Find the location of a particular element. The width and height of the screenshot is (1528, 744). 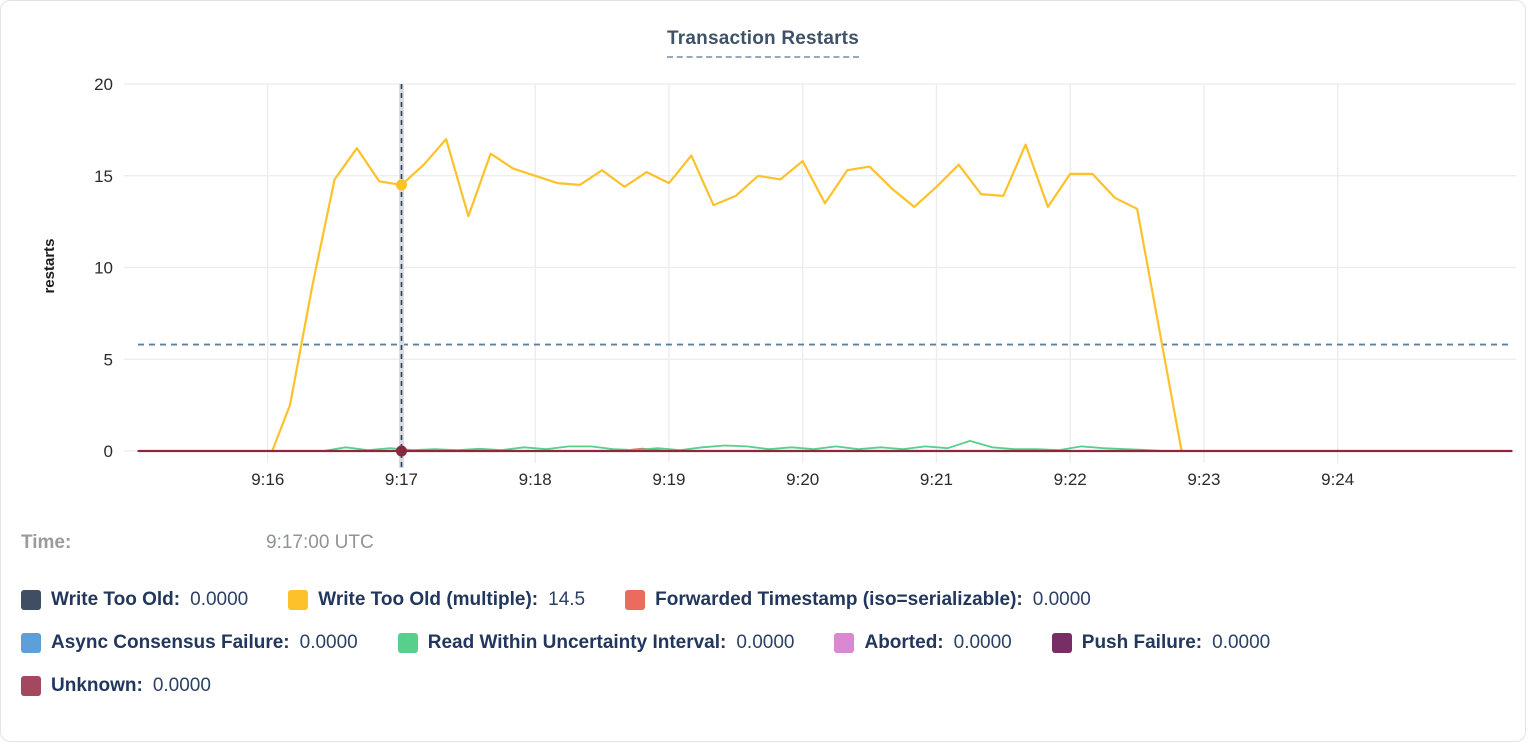

x-tick-label: 9:21 is located at coordinates (936, 479).